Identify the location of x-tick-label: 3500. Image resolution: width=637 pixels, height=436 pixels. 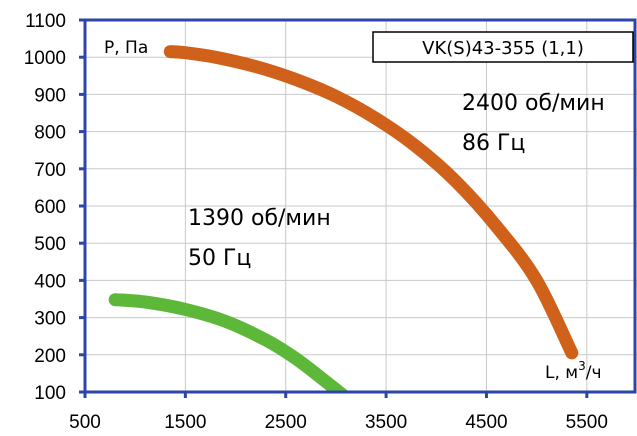
(386, 422).